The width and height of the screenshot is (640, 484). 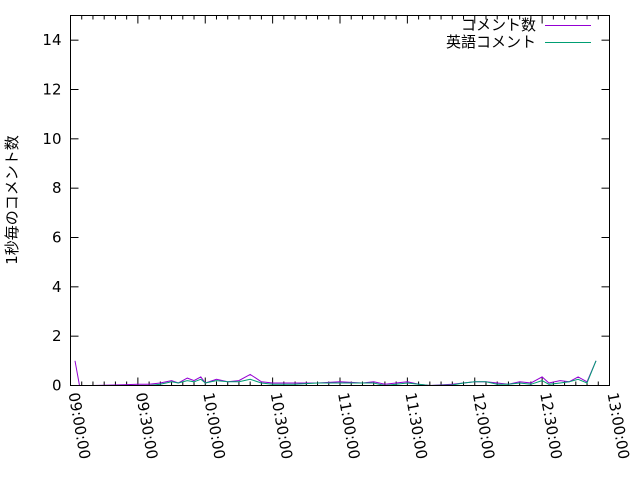 I want to click on x-tick-label: 10:00:00, so click(x=213, y=425).